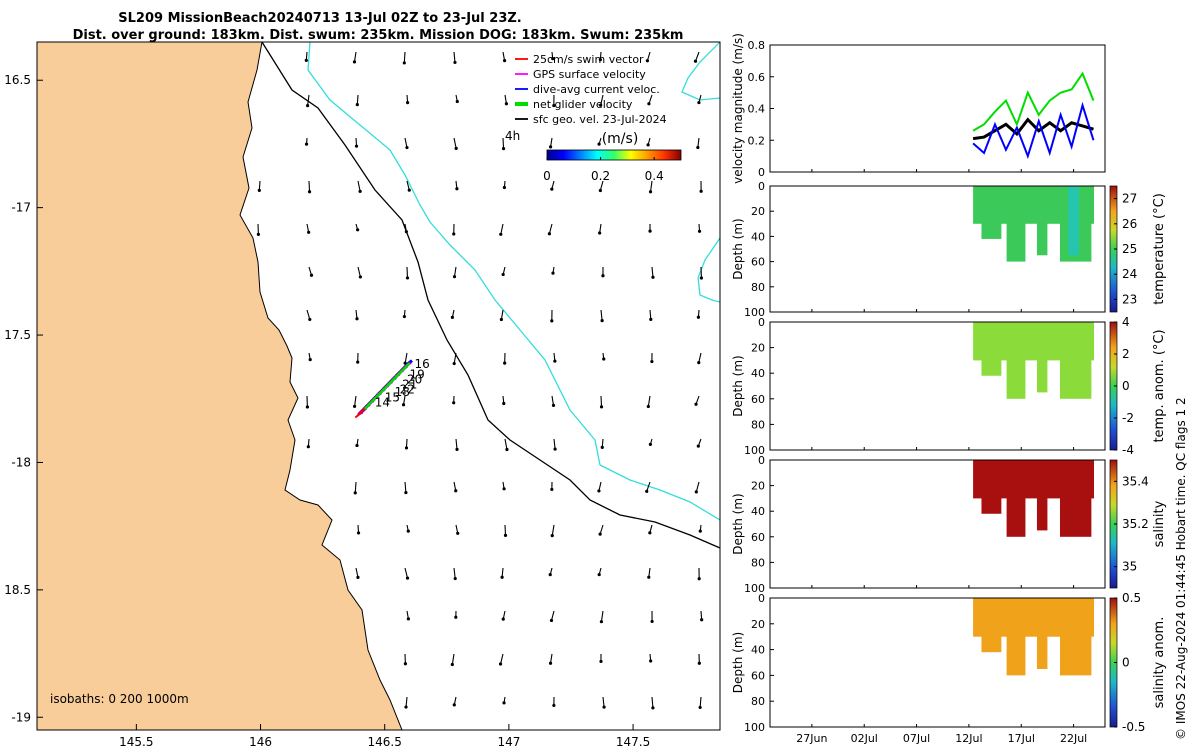 This screenshot has width=1200, height=754. Describe the element at coordinates (1126, 386) in the screenshot. I see `colorbar-tick-label: 0` at that location.